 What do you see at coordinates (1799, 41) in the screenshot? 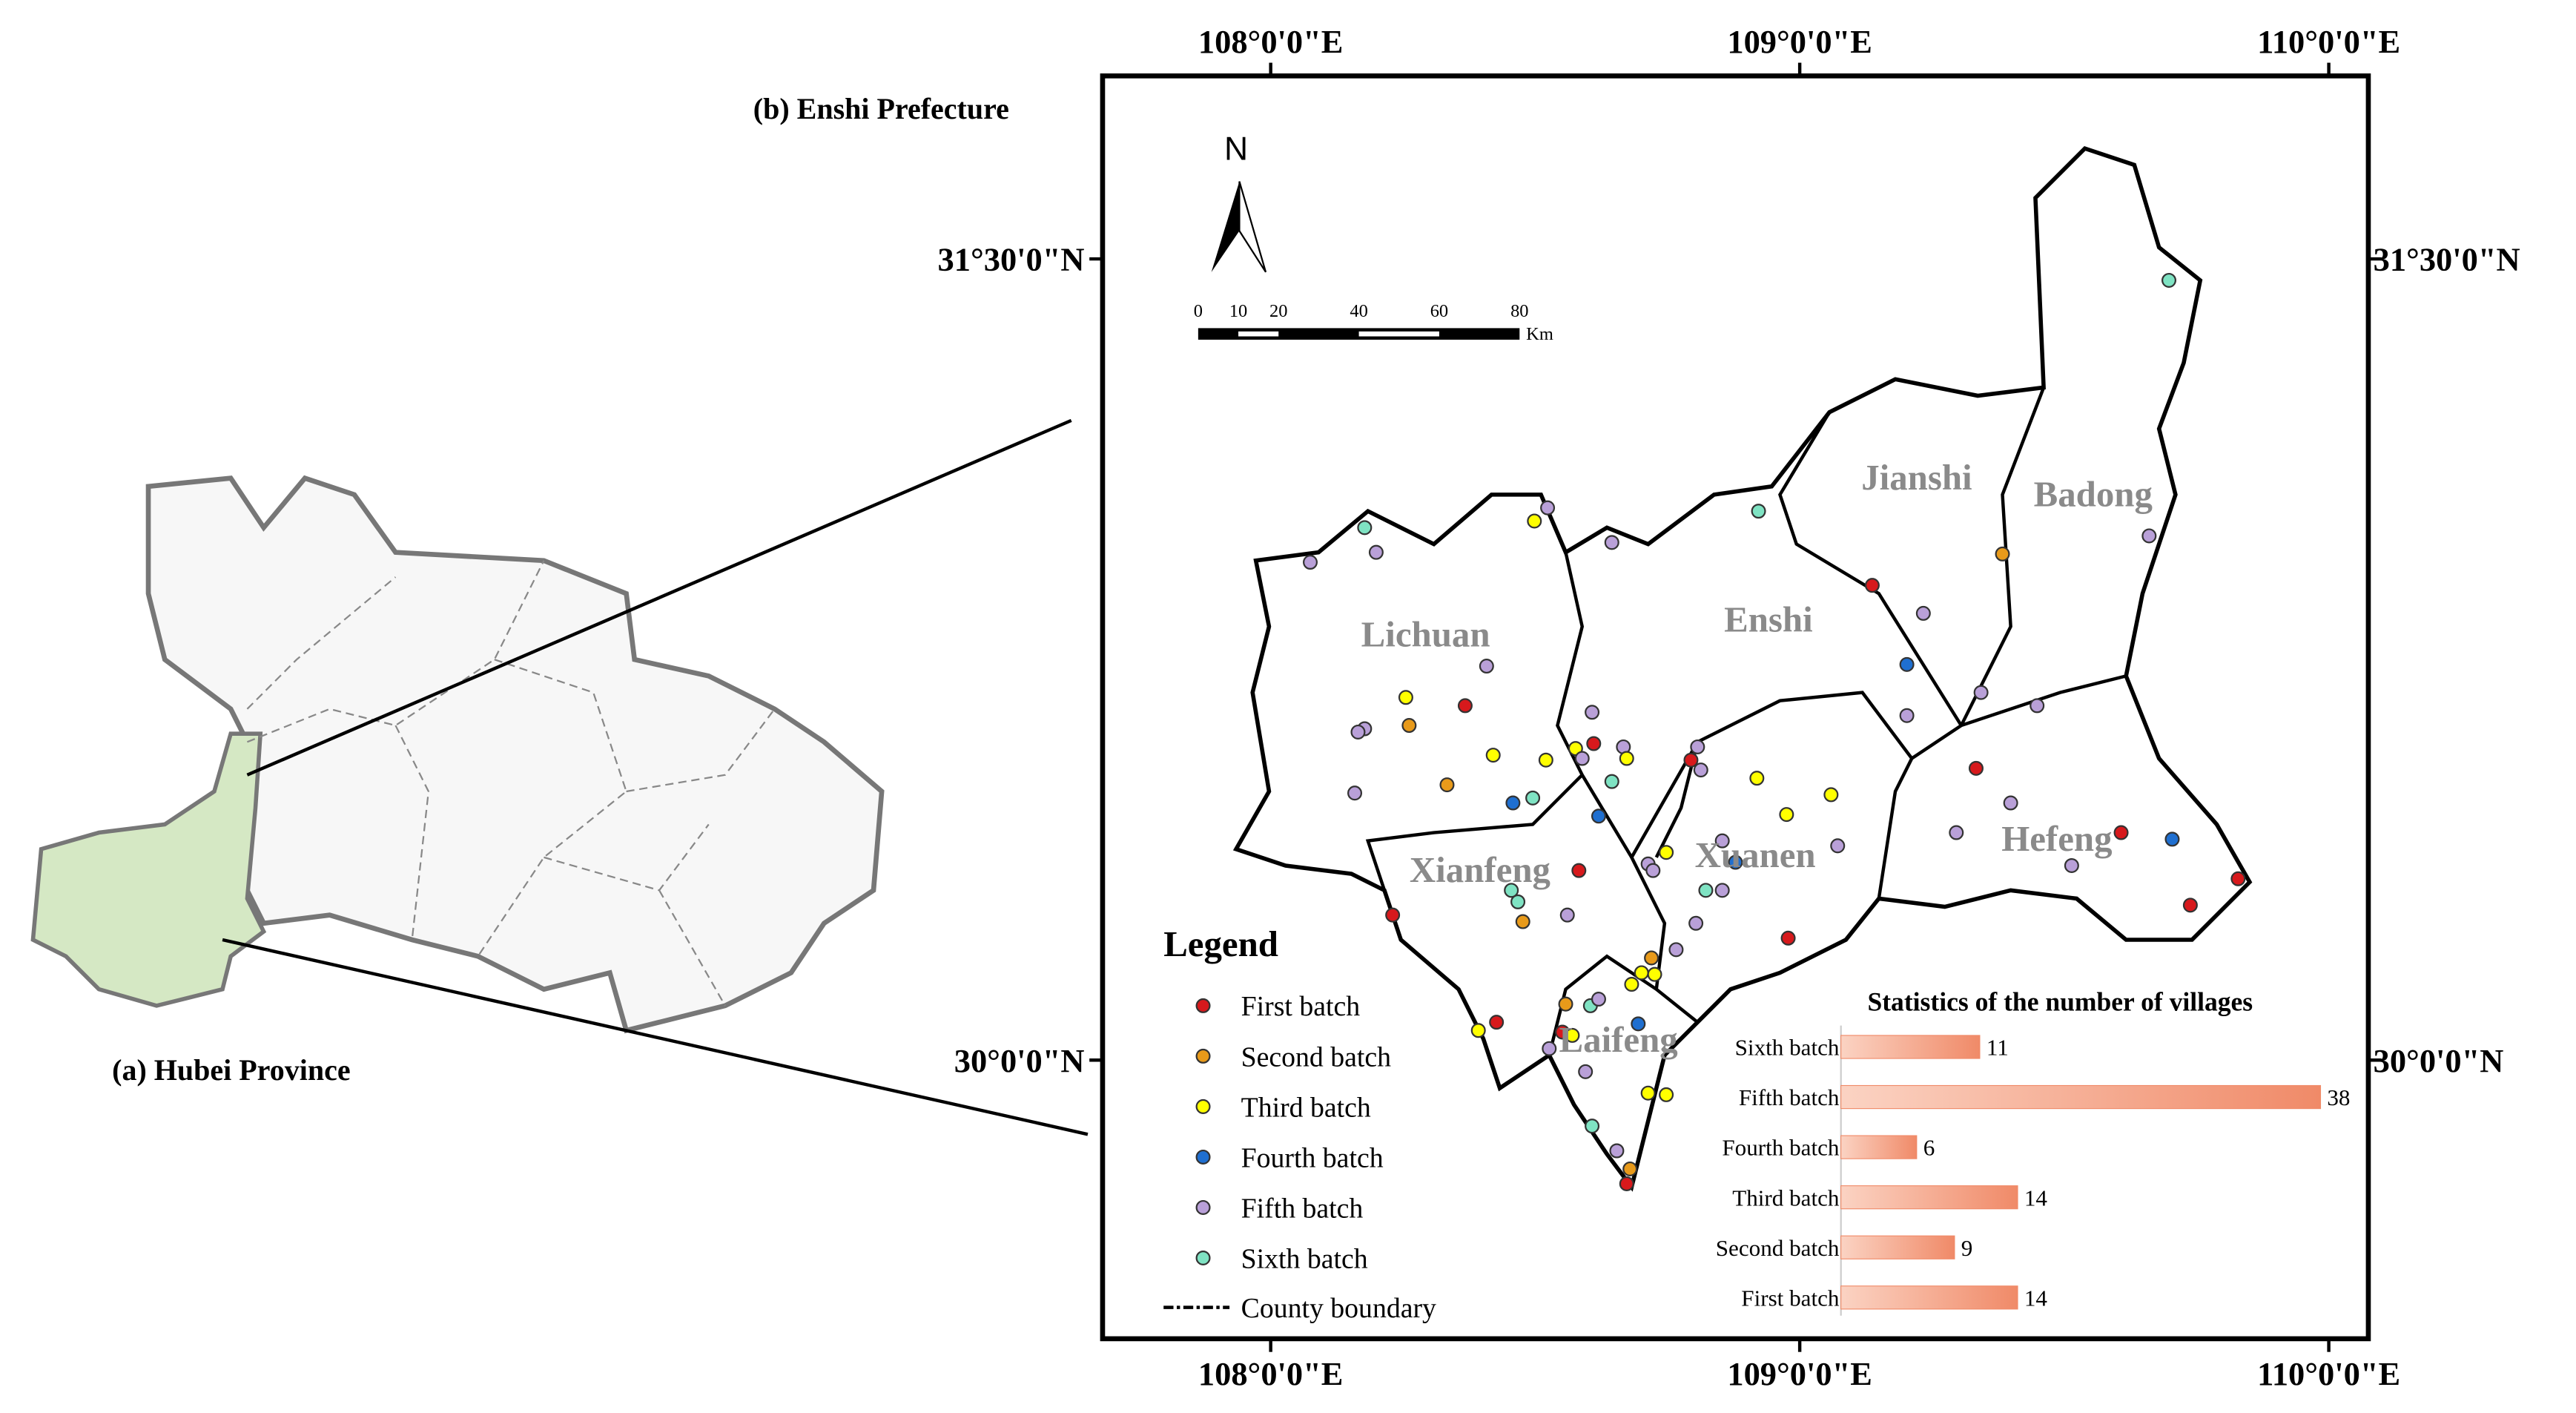
I see `coord-label: 109°0'0"E` at bounding box center [1799, 41].